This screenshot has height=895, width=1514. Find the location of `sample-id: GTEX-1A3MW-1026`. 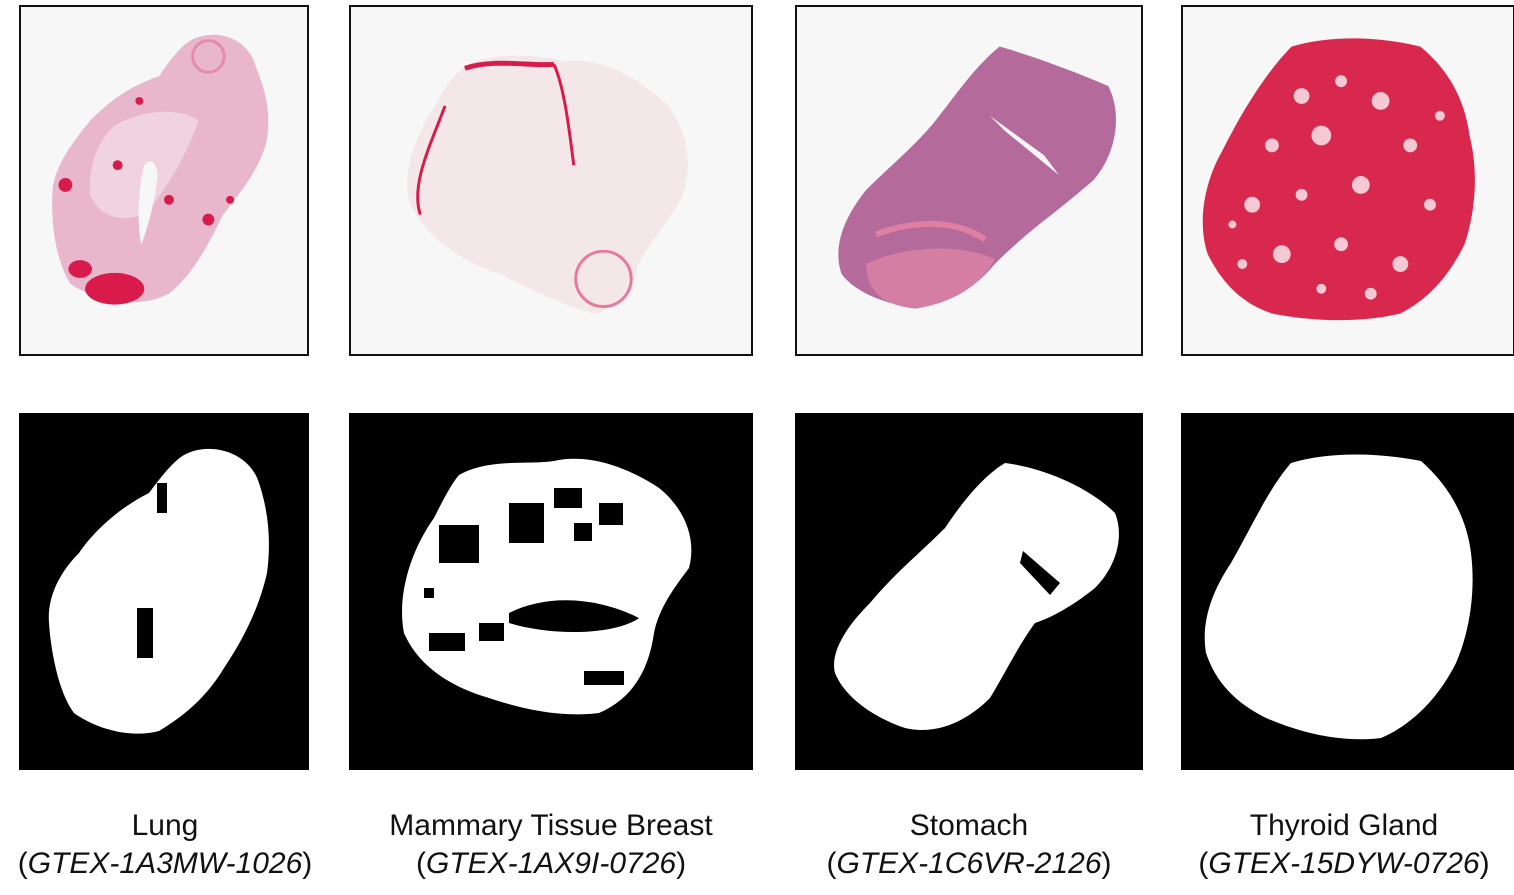

sample-id: GTEX-1A3MW-1026 is located at coordinates (165, 863).